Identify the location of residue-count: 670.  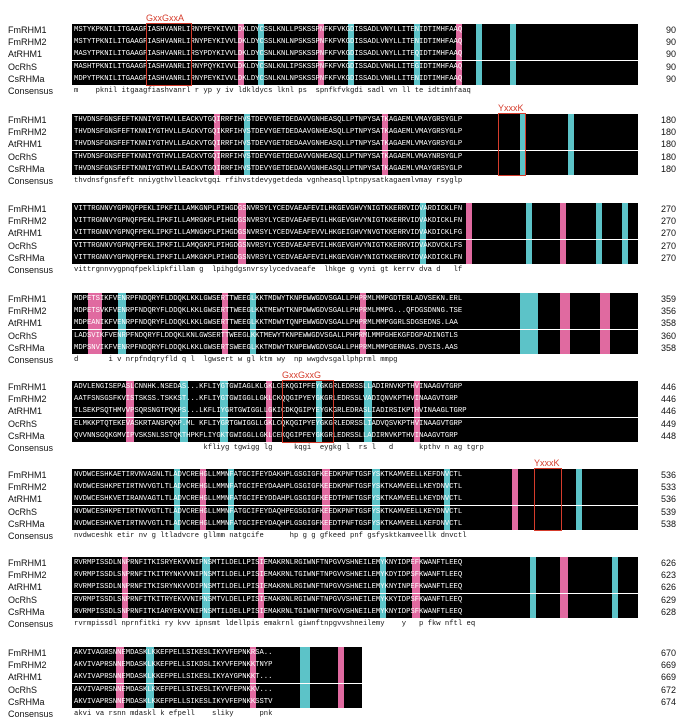
(668, 653).